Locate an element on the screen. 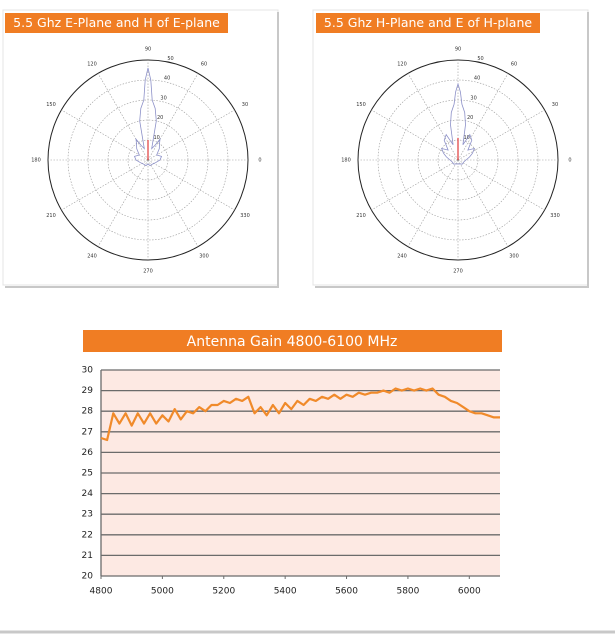 This screenshot has width=615, height=635. y-tick-label: 30 is located at coordinates (88, 371).